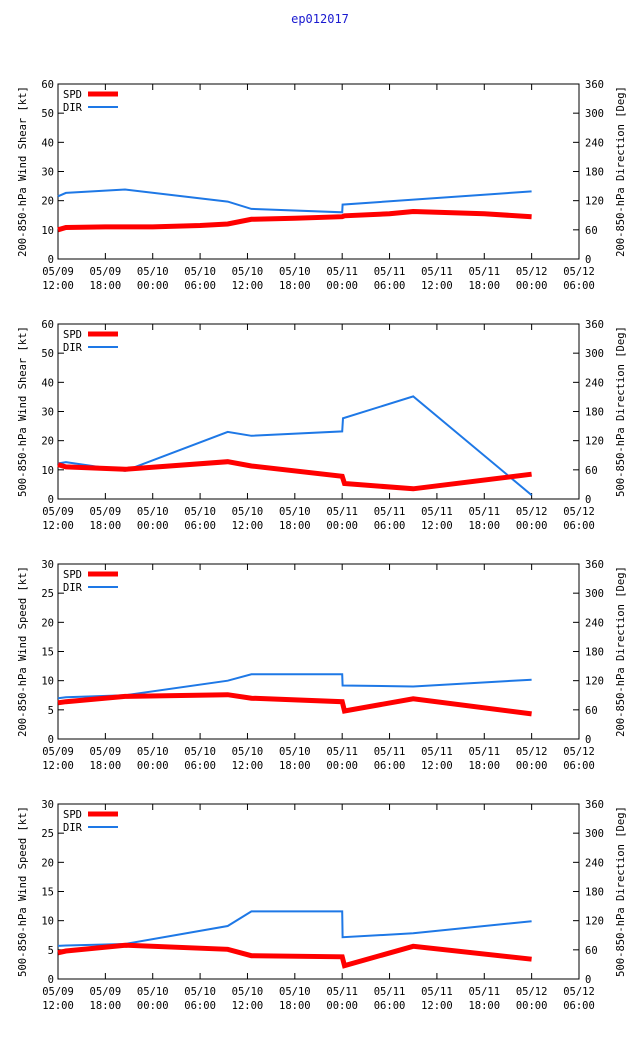 Image resolution: width=640 pixels, height=1060 pixels. I want to click on dir-series-line, so click(294, 201).